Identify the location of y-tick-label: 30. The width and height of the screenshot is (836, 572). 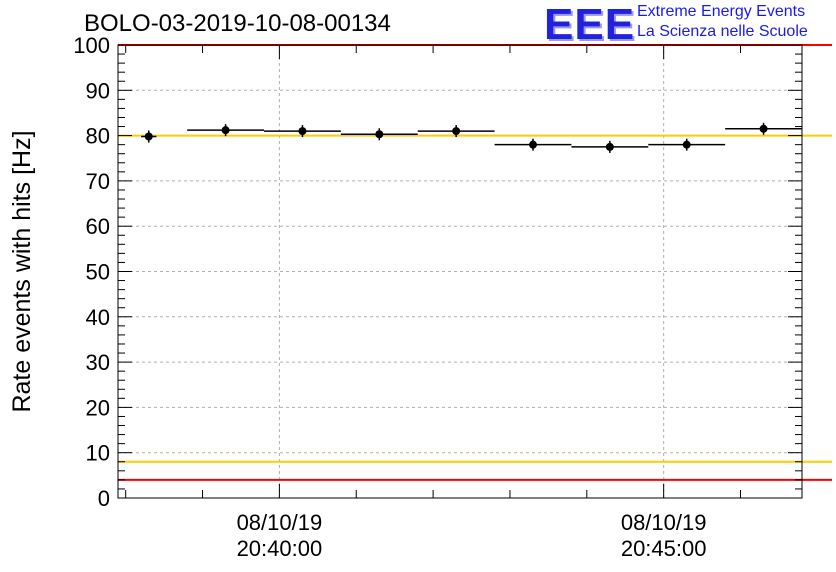
(98, 362).